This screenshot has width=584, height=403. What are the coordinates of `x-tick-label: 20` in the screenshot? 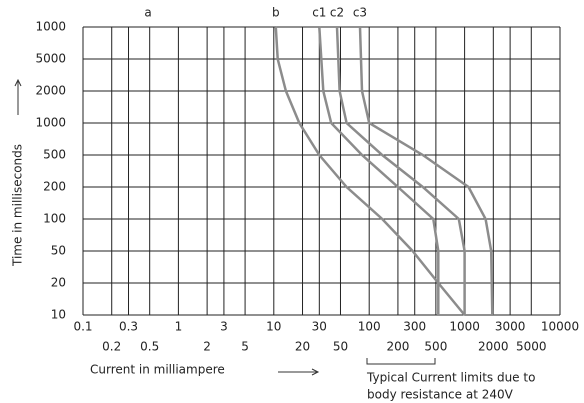 It's located at (302, 347).